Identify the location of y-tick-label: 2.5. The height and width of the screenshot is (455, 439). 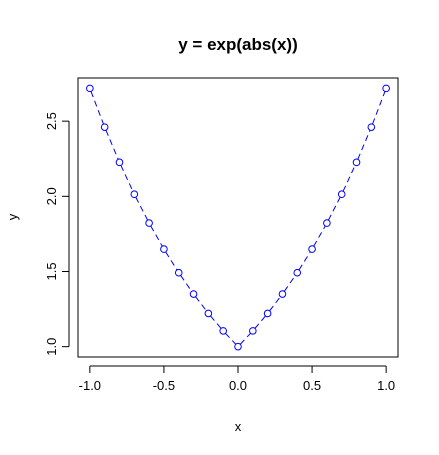
(51, 121).